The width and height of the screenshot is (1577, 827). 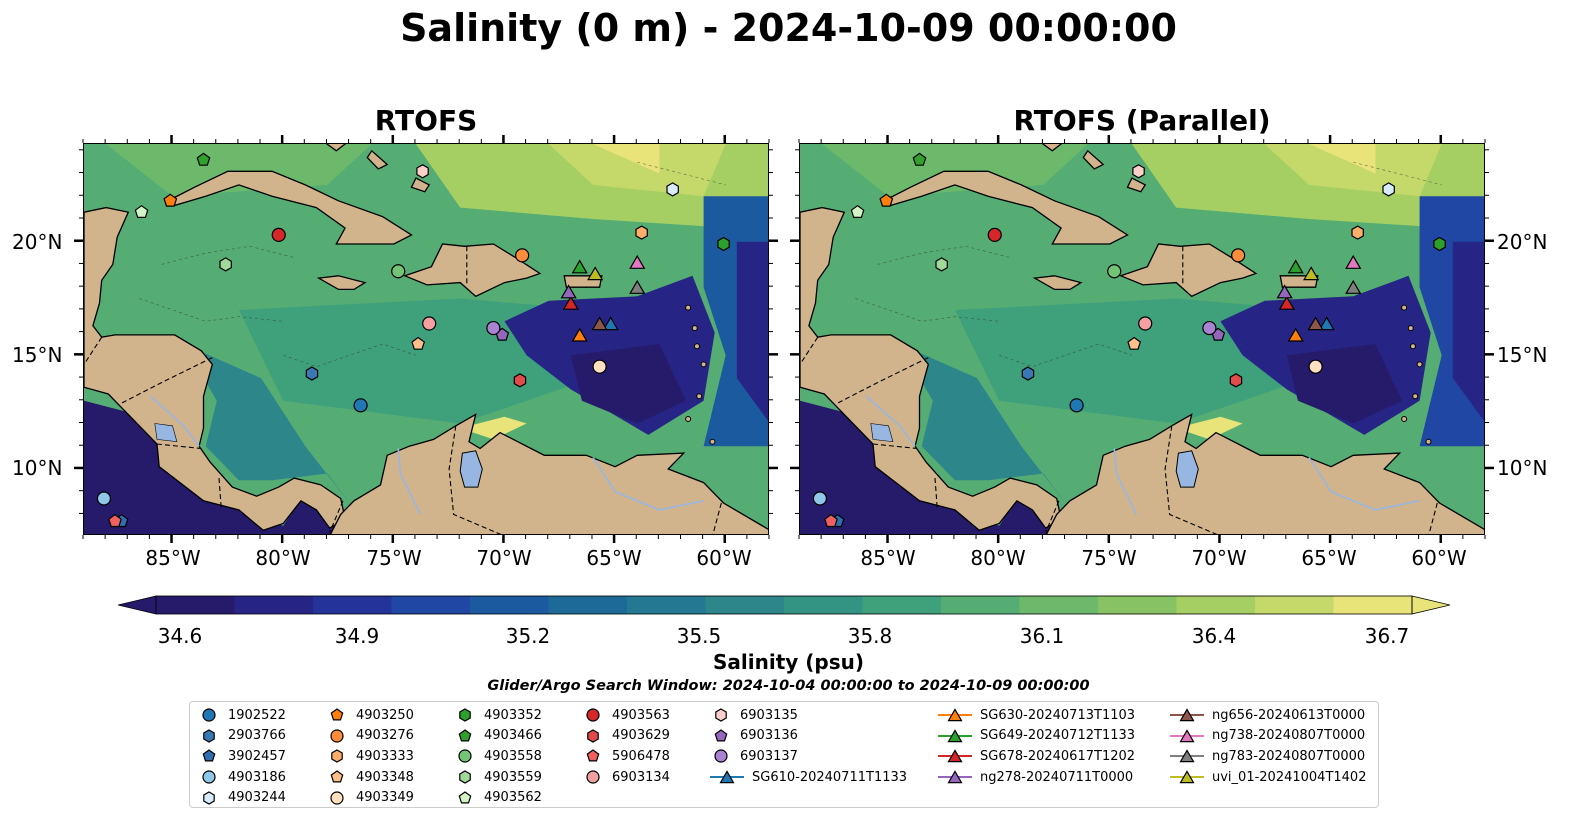 I want to click on gulf-region, so click(x=955, y=170).